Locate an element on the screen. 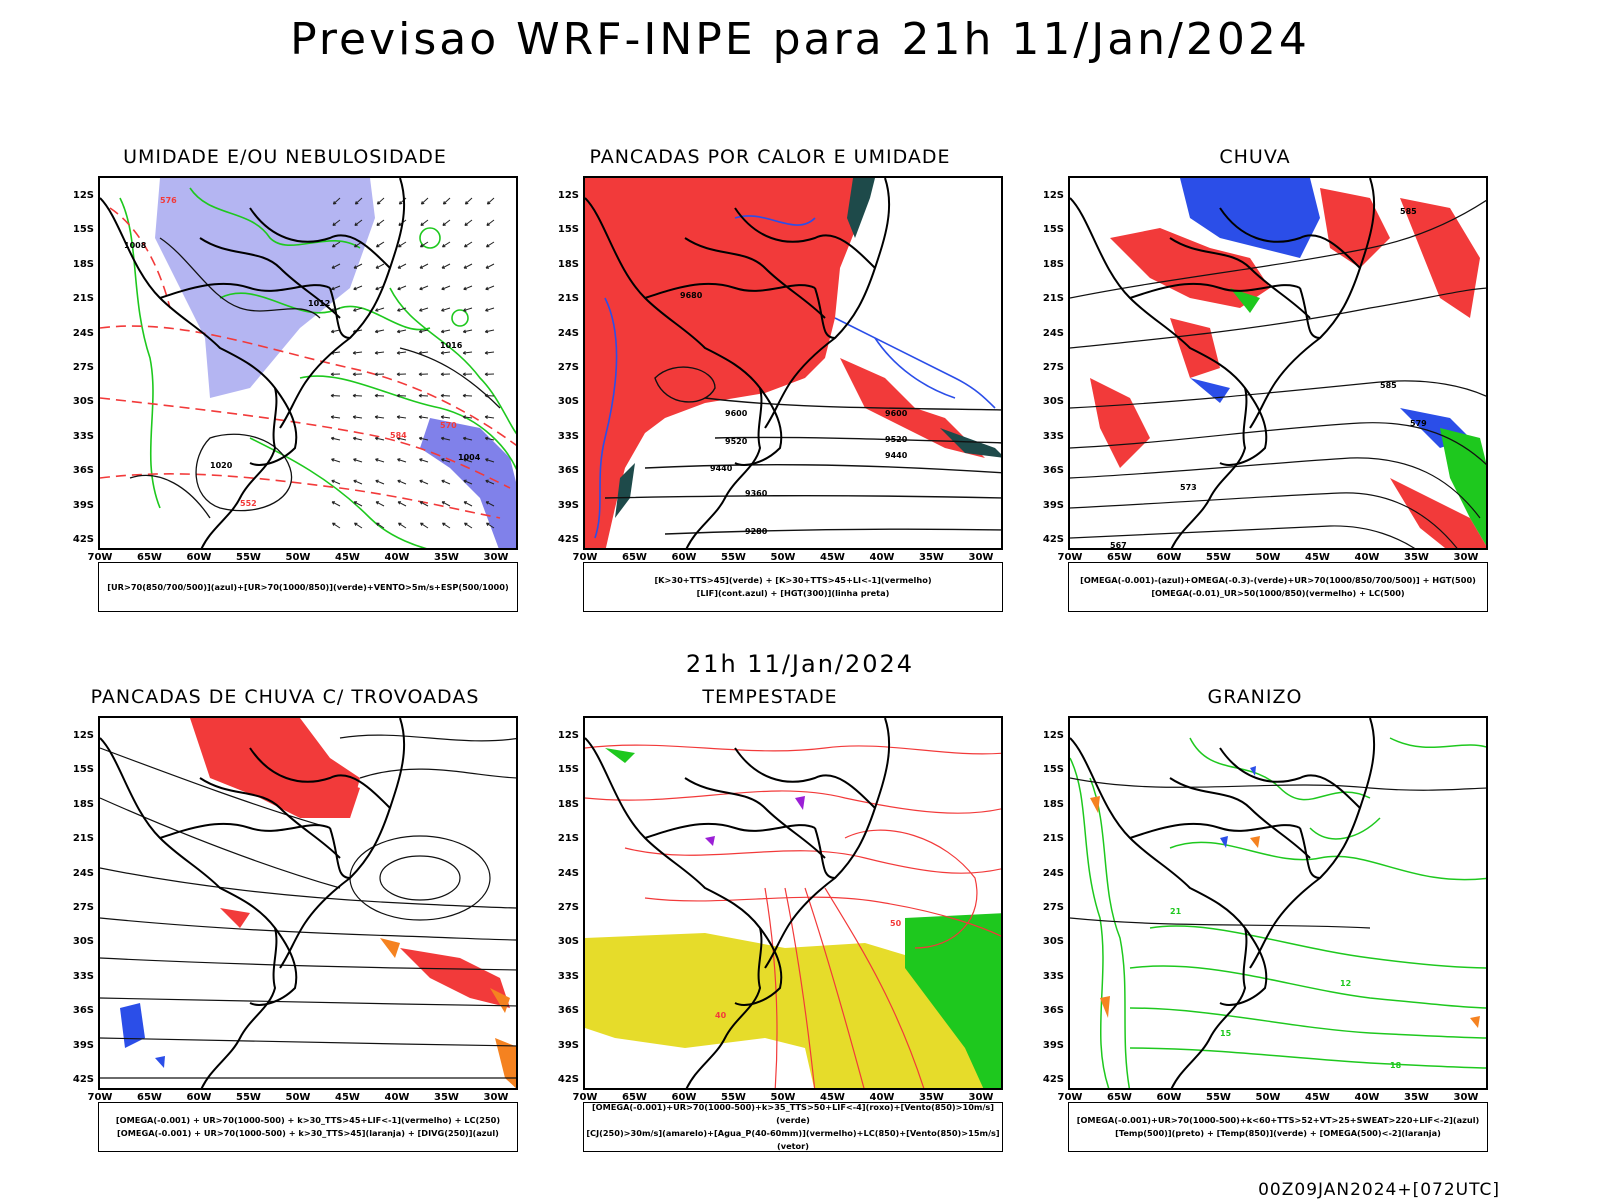  contour-labels: 1008 1012 1016 1020 1004 576 584 552 570 is located at coordinates (302, 352).